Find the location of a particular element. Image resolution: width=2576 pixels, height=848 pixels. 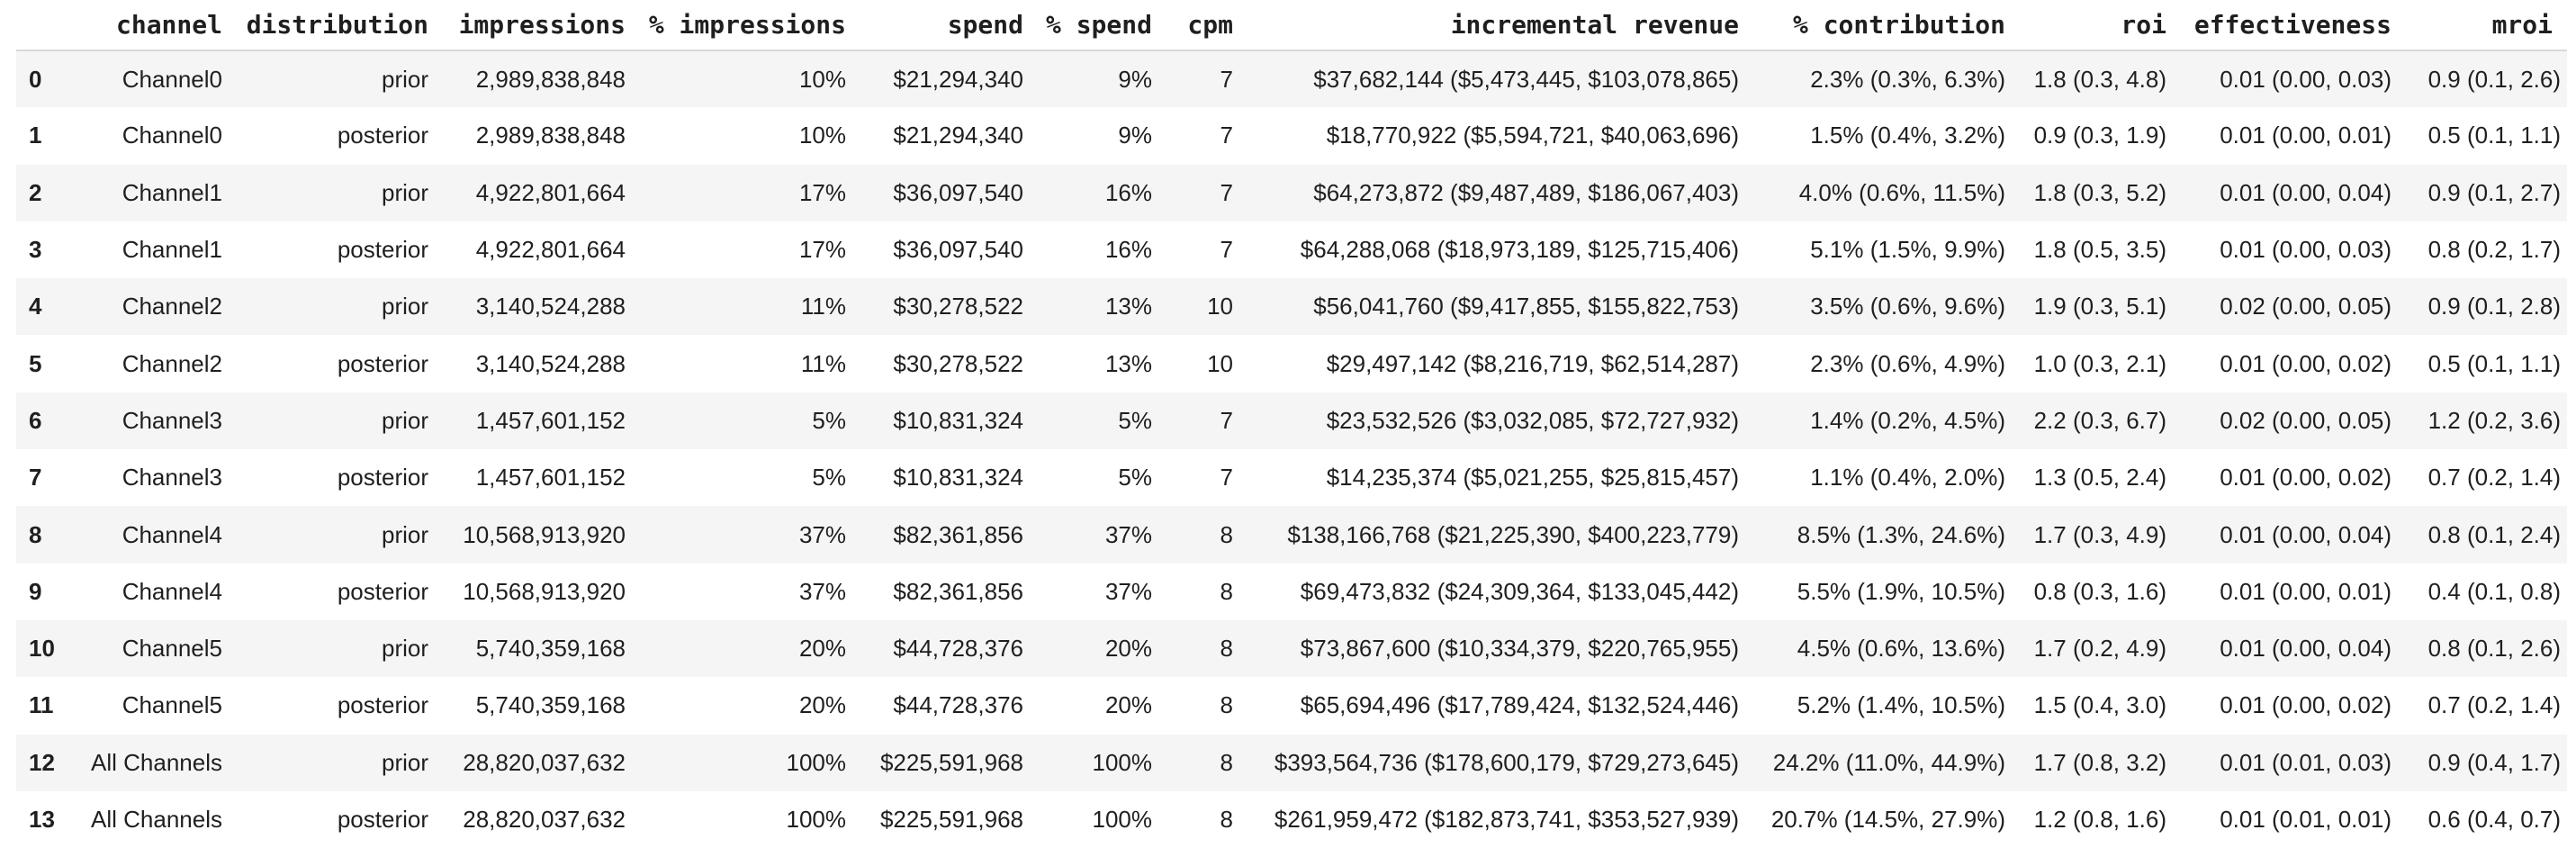

cell-mroi: 0.8 (0.1, 2.6) is located at coordinates (2494, 649).